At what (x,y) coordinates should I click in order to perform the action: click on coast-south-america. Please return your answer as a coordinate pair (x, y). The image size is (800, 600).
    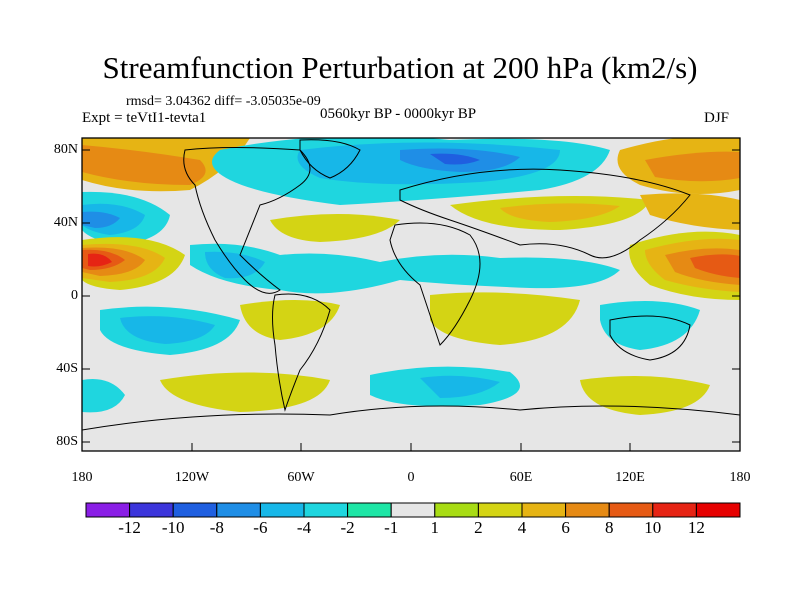
    Looking at the image, I should click on (301, 352).